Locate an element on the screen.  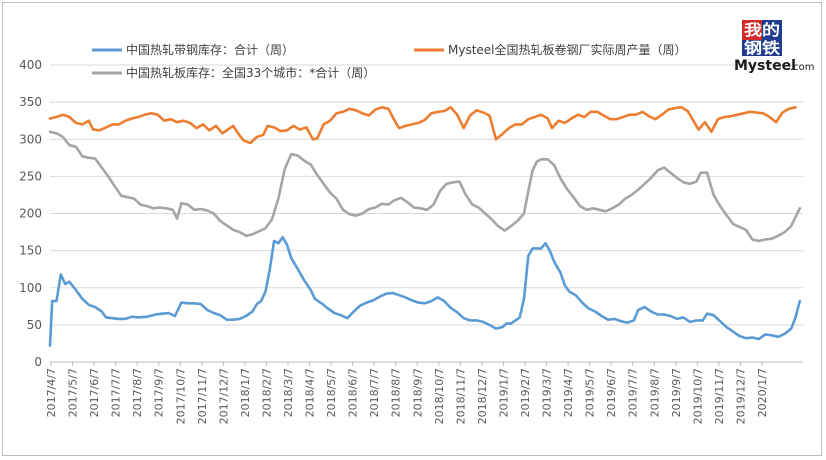
x-tick-label: 2018/3/7 is located at coordinates (288, 392).